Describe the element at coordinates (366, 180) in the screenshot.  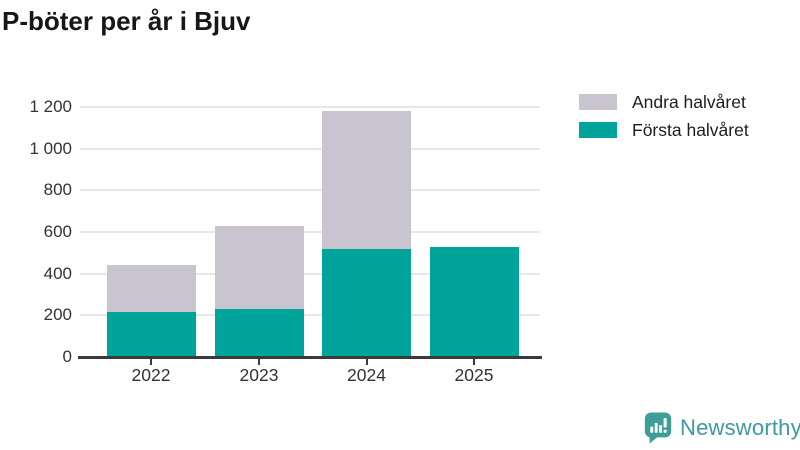
I see `bar-2024-andra-halvaret` at that location.